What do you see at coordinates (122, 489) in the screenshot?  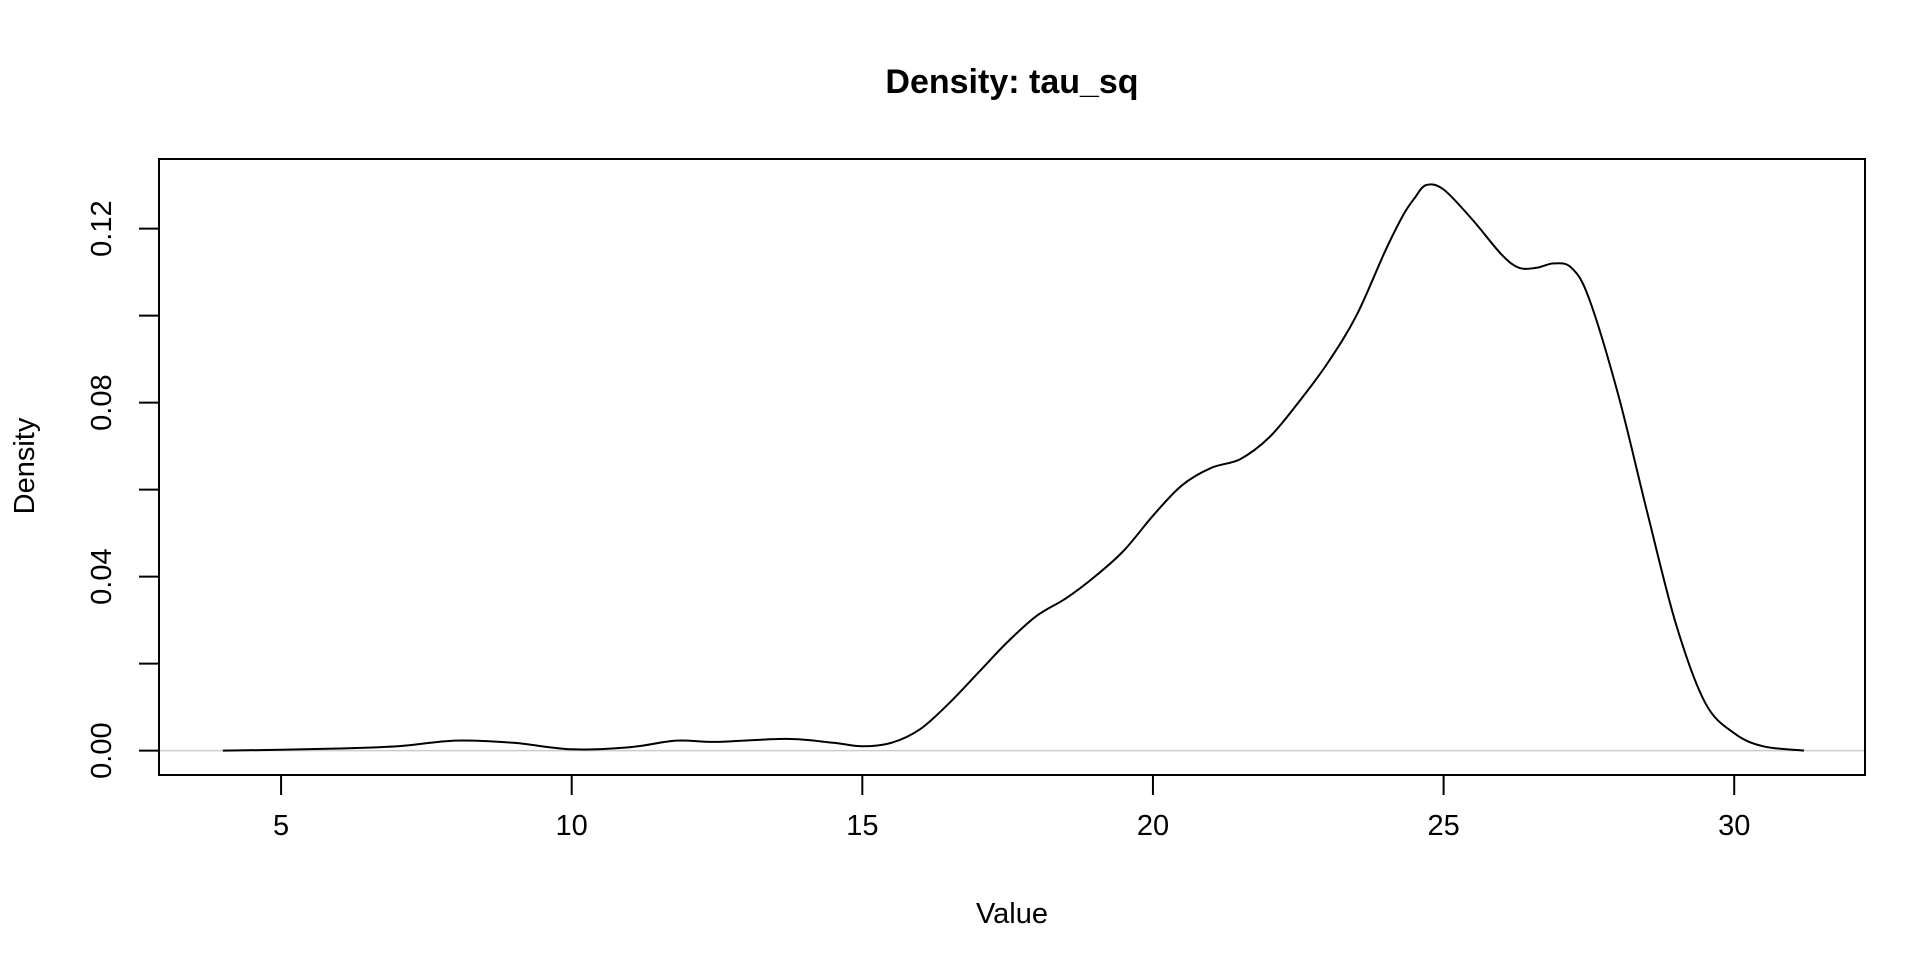 I see `y-axis: 0.00 0.04 0.08 0.12` at bounding box center [122, 489].